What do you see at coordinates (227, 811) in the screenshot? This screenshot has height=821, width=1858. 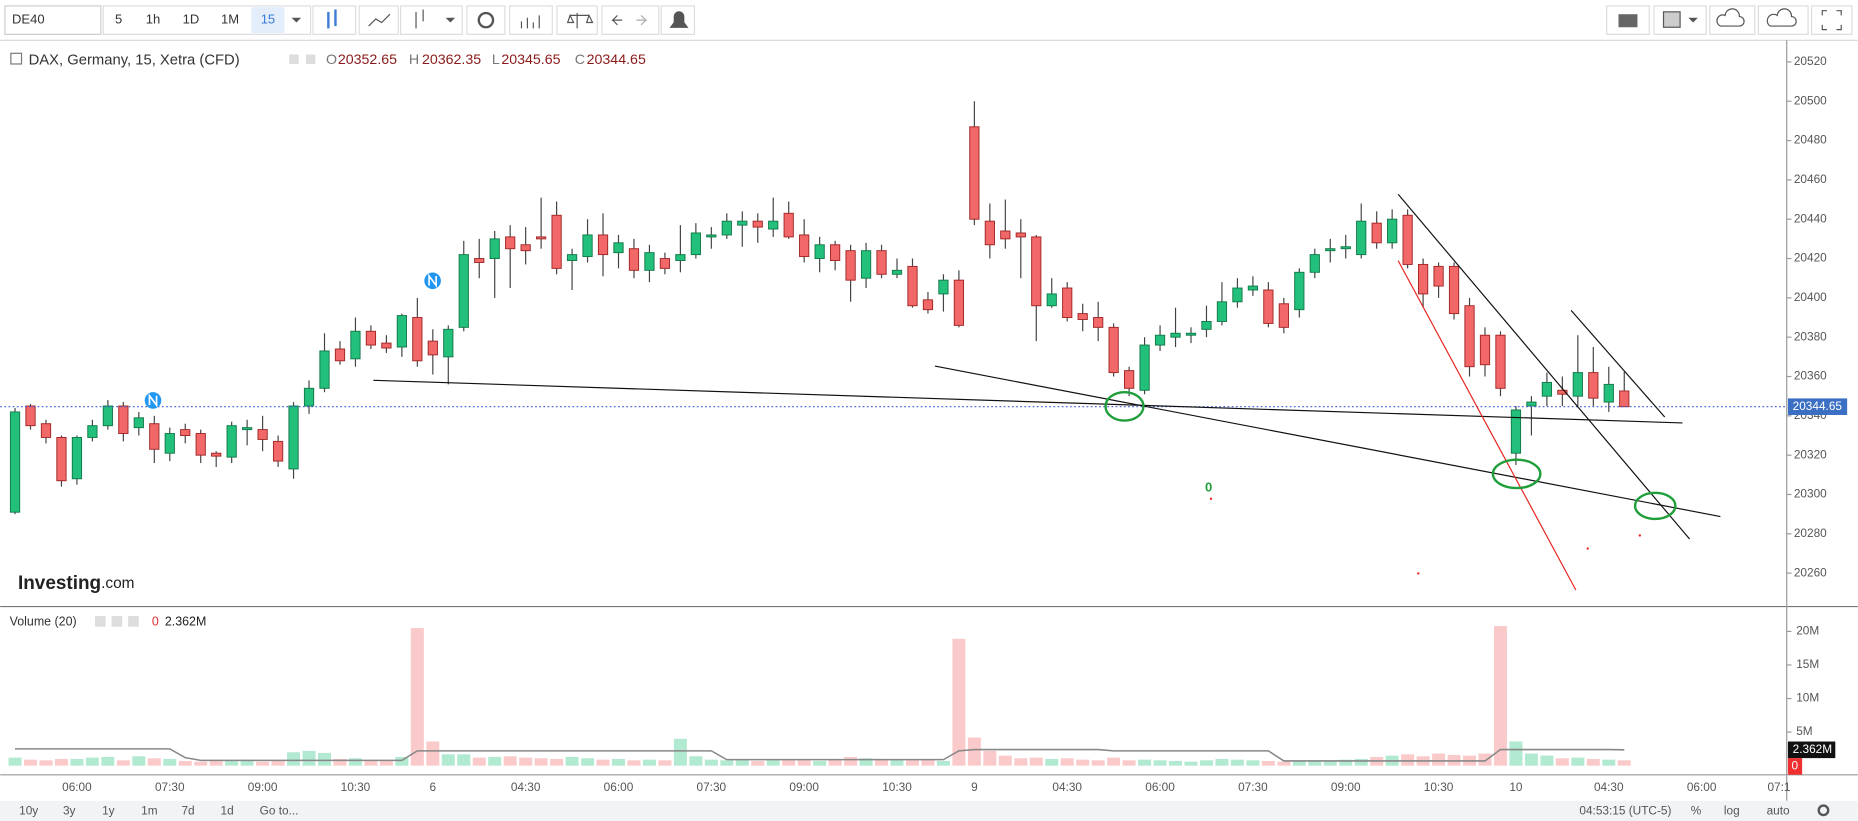 I see `range-button: 1d` at bounding box center [227, 811].